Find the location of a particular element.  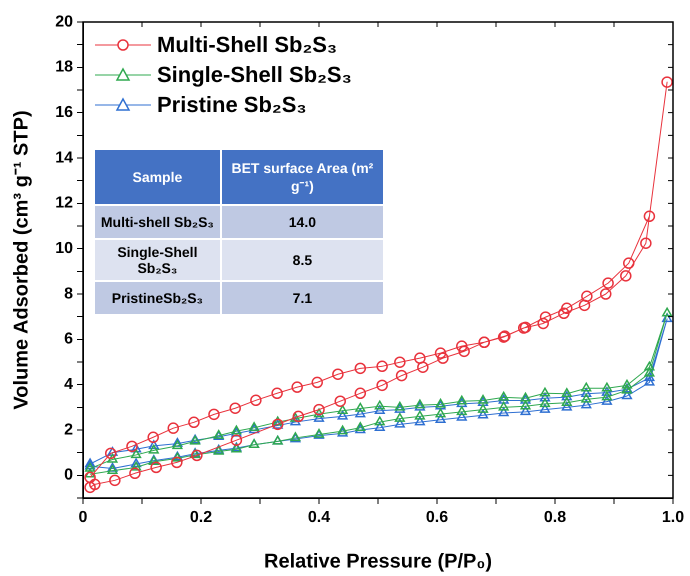

y-tick-label: 2 is located at coordinates (69, 429).